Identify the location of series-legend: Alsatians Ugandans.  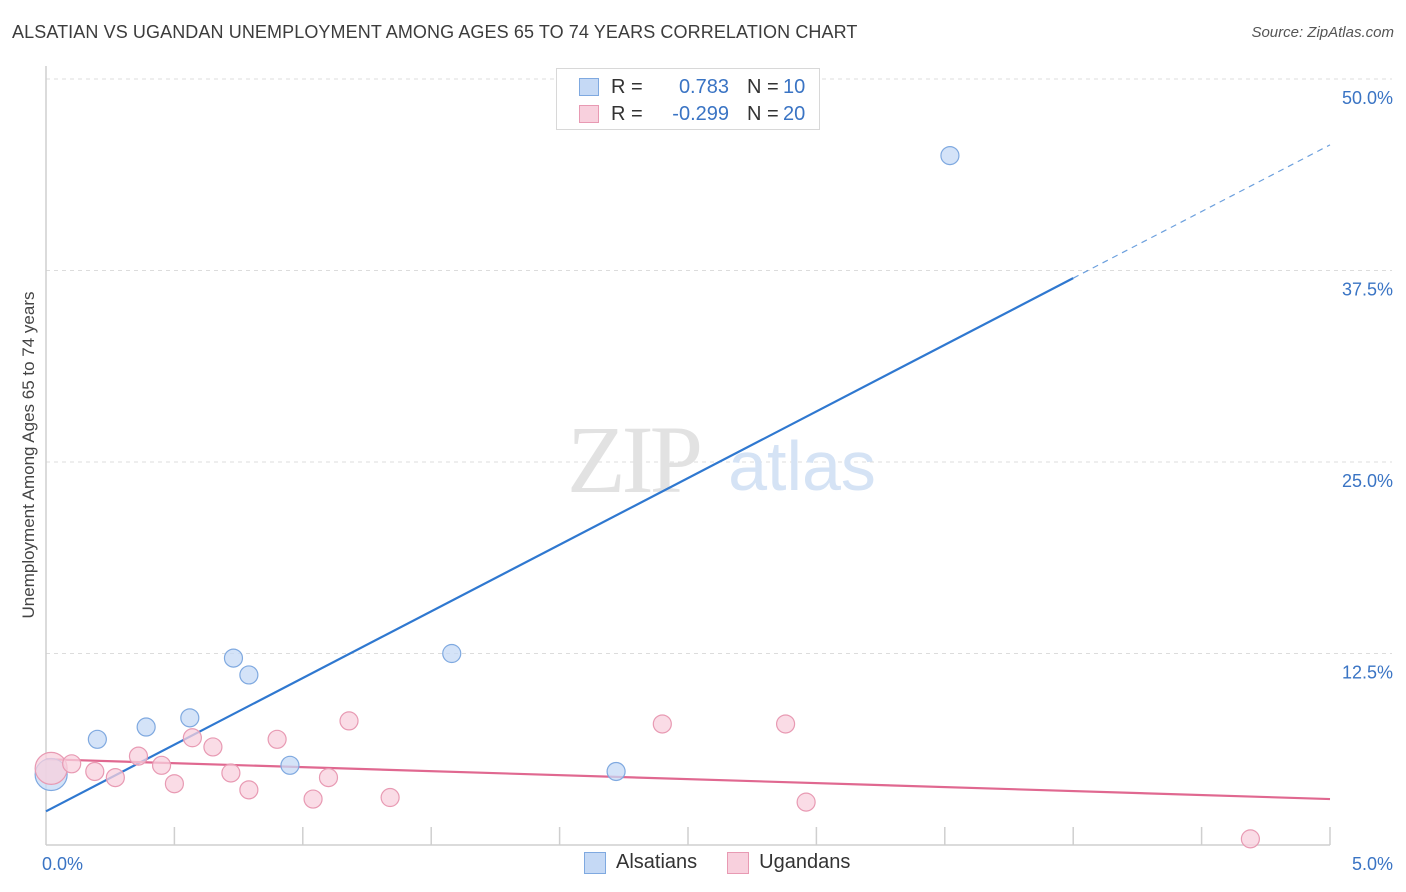
(732, 862).